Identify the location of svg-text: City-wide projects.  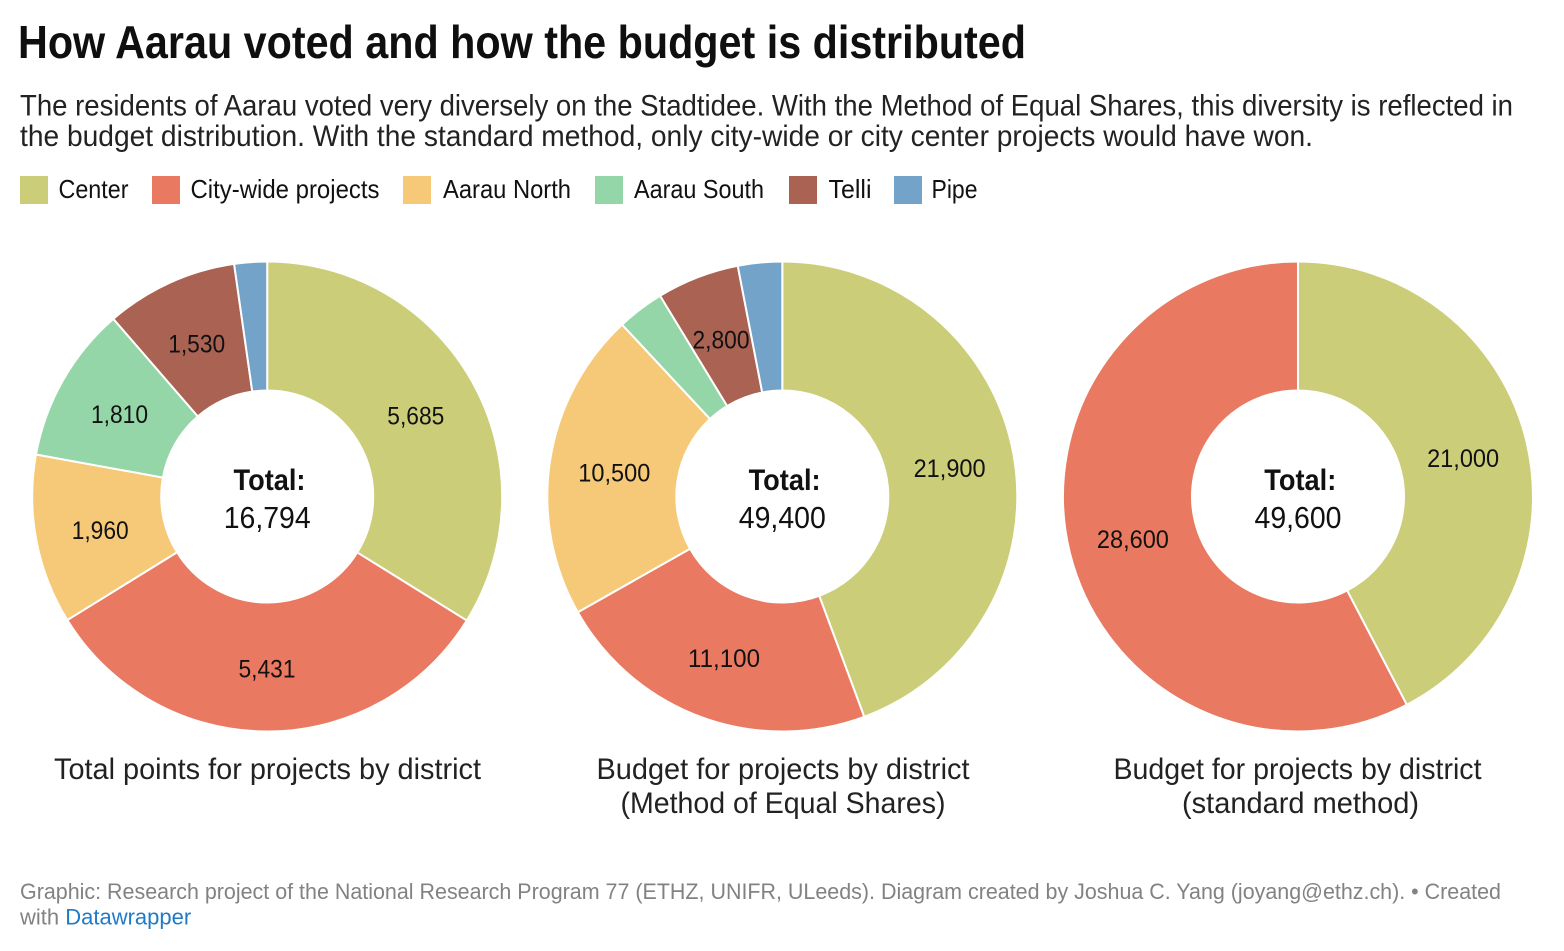
(285, 189).